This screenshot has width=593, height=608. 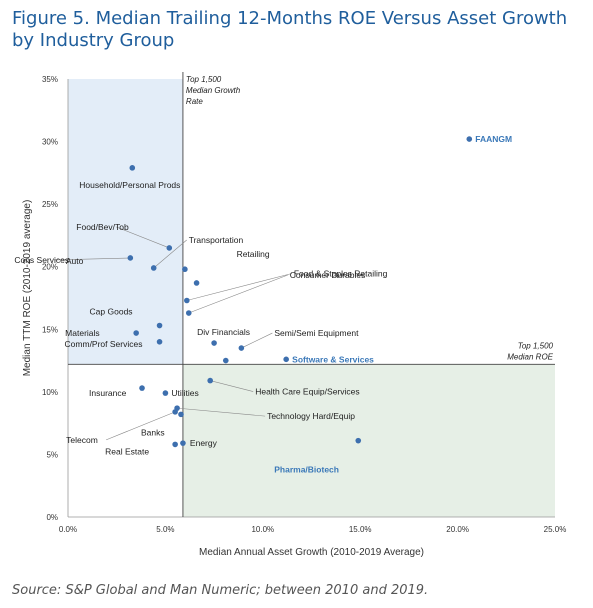 I want to click on x-tick-label: 5.0%, so click(x=165, y=529).